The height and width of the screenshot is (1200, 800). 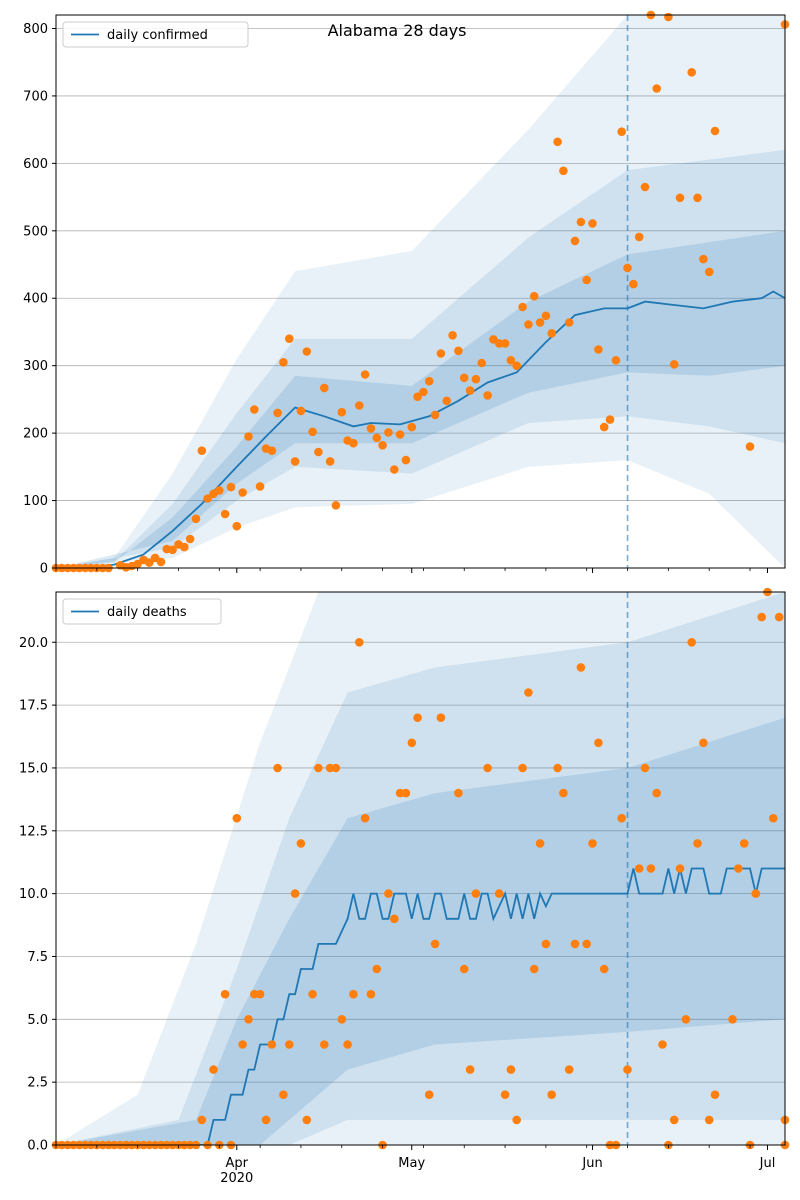 What do you see at coordinates (411, 1163) in the screenshot?
I see `x-tick-label: May` at bounding box center [411, 1163].